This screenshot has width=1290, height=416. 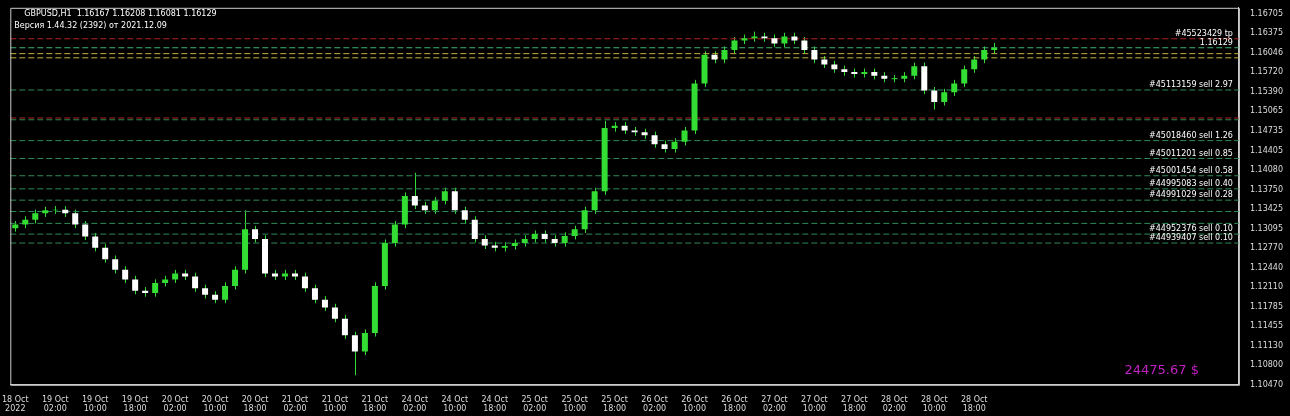 I want to click on chart-title: GBPUSD,H1 1.16167 1.16208 1.16081 1.16129, so click(x=120, y=13).